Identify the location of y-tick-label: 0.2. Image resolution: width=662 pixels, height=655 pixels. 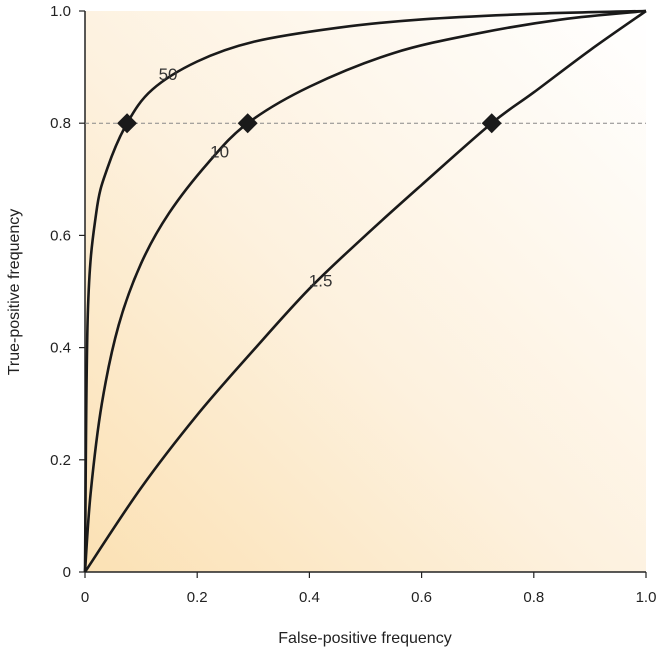
(60, 460).